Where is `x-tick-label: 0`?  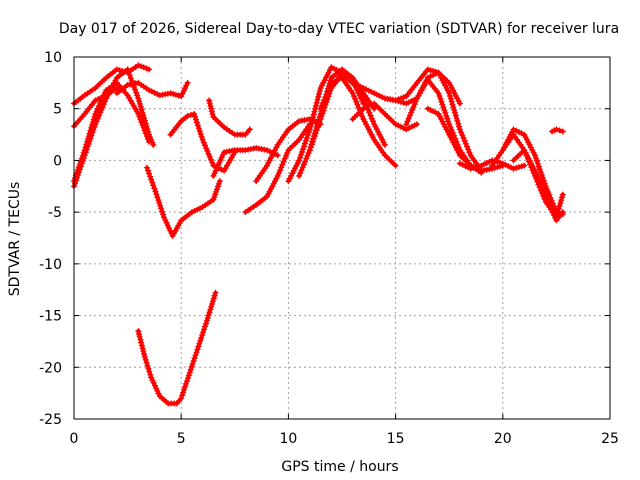 x-tick-label: 0 is located at coordinates (74, 439).